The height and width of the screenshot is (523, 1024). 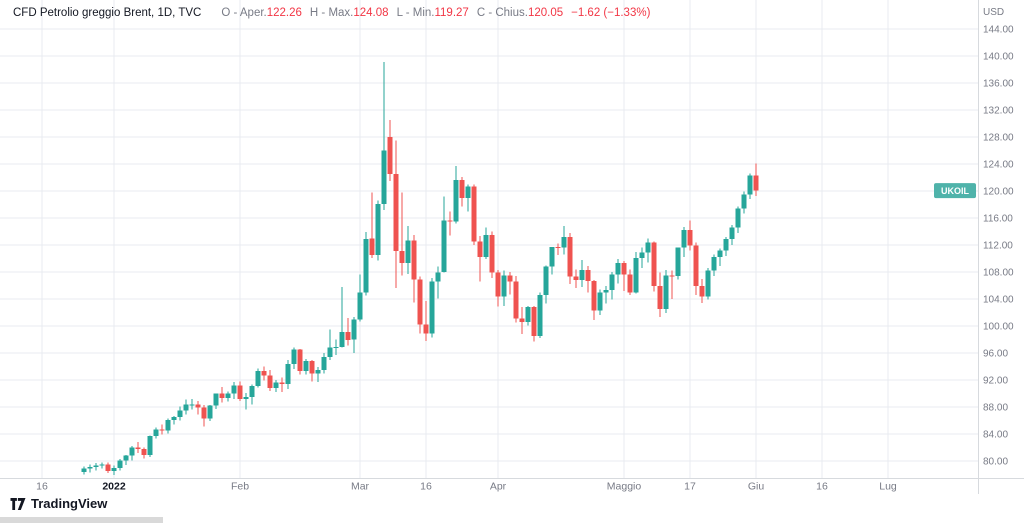 What do you see at coordinates (995, 435) in the screenshot?
I see `price-tick-label: 84.00` at bounding box center [995, 435].